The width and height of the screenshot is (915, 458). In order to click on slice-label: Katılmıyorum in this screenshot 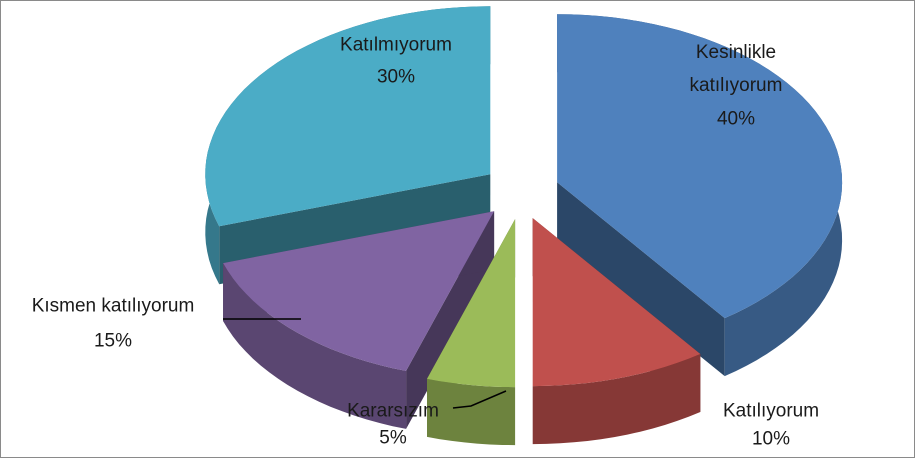, I will do `click(396, 45)`.